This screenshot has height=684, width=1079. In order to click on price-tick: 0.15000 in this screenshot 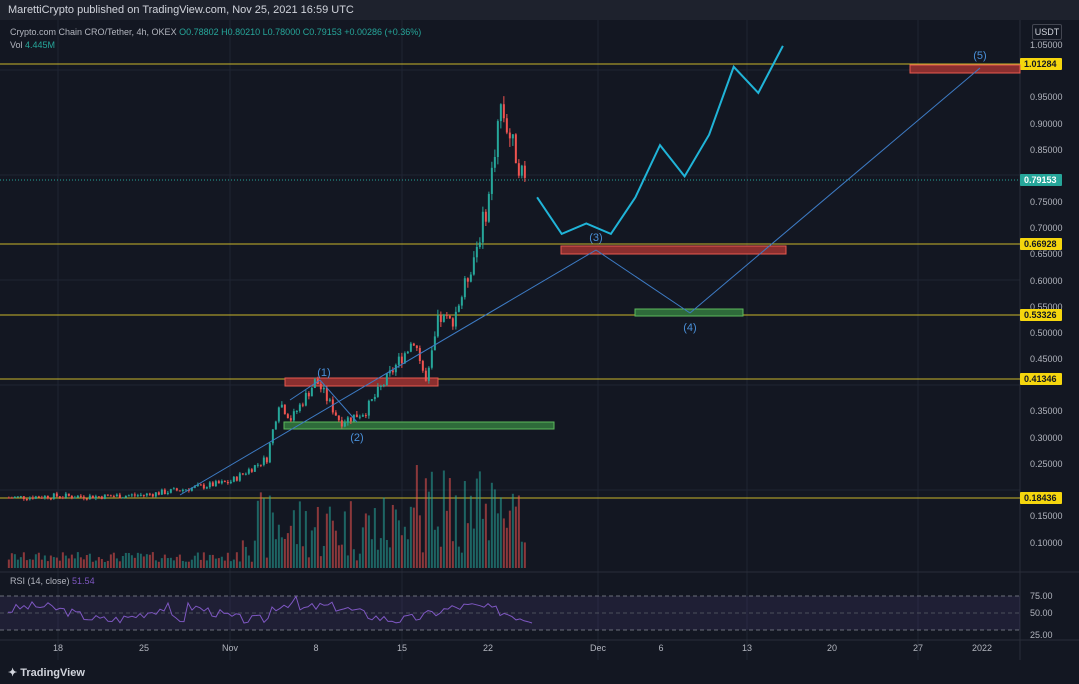, I will do `click(1046, 516)`.